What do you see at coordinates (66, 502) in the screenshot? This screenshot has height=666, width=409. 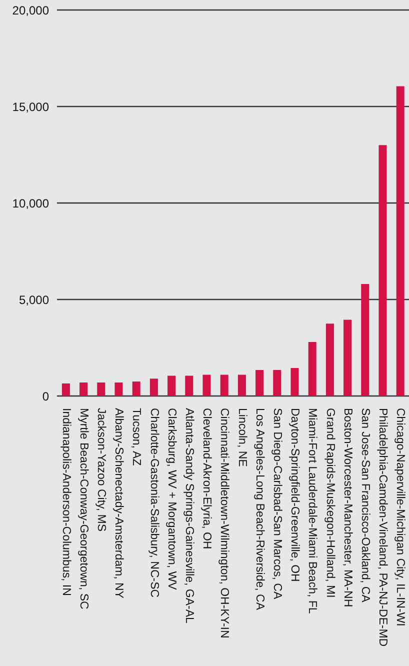 I see `x-tick-label: Indianapolis-Anderson-Columbus, IN` at bounding box center [66, 502].